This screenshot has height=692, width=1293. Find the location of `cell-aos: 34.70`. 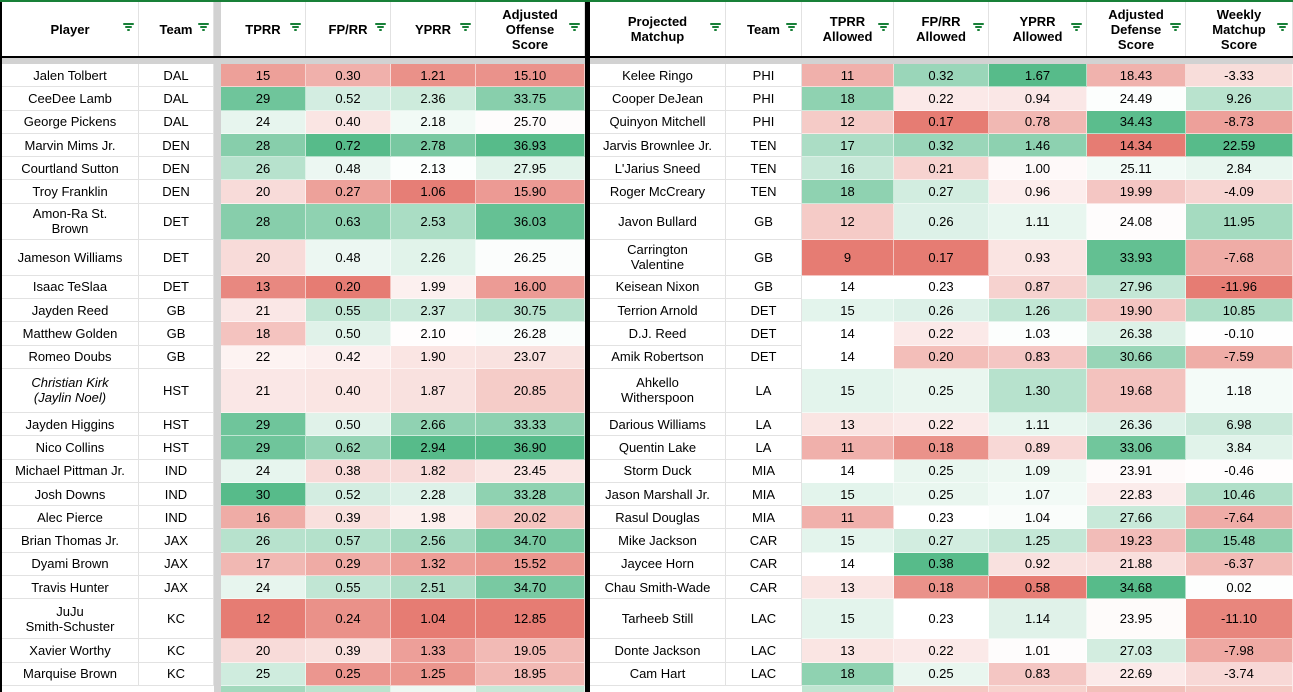

cell-aos: 34.70 is located at coordinates (530, 541).